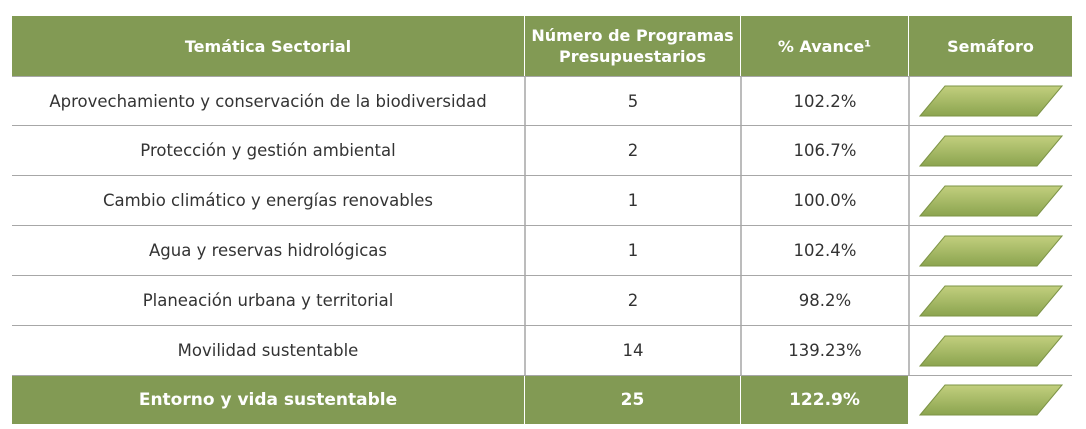  Describe the element at coordinates (268, 46) in the screenshot. I see `header-tematica: Temática Sectorial` at that location.